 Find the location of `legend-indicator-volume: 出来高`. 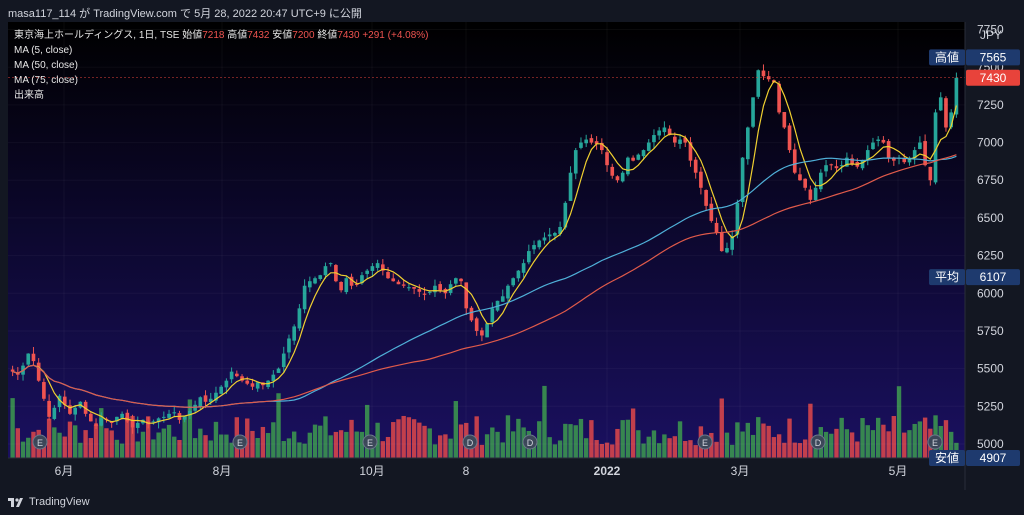

legend-indicator-volume: 出来高 is located at coordinates (29, 95).